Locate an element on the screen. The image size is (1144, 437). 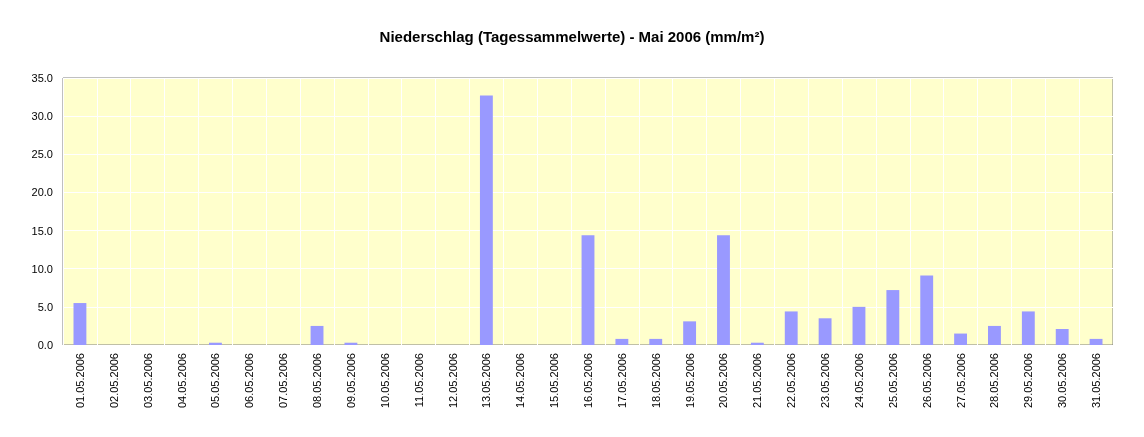
x-tick-label: 14.05.2006 is located at coordinates (520, 381).